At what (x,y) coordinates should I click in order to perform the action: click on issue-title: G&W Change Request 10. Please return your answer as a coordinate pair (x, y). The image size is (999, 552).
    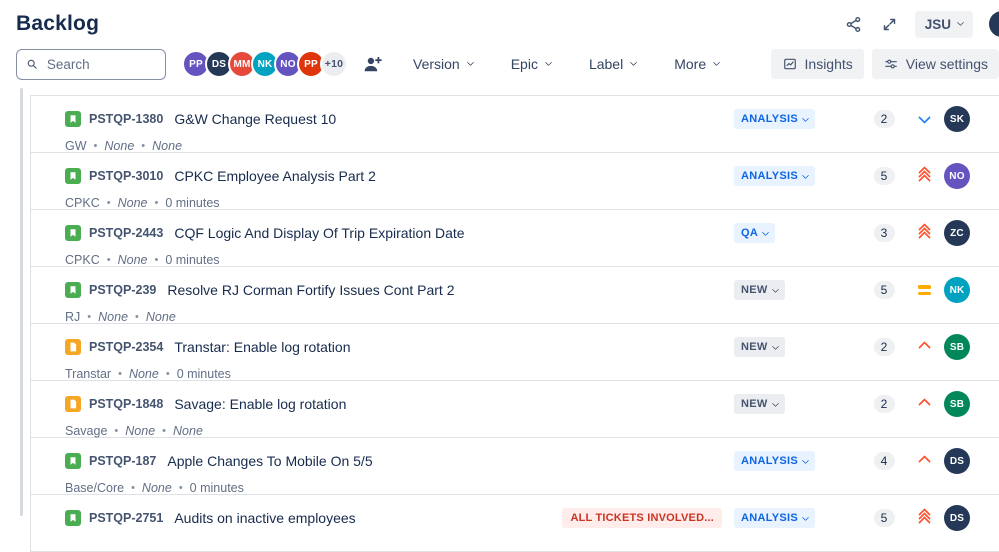
    Looking at the image, I should click on (255, 119).